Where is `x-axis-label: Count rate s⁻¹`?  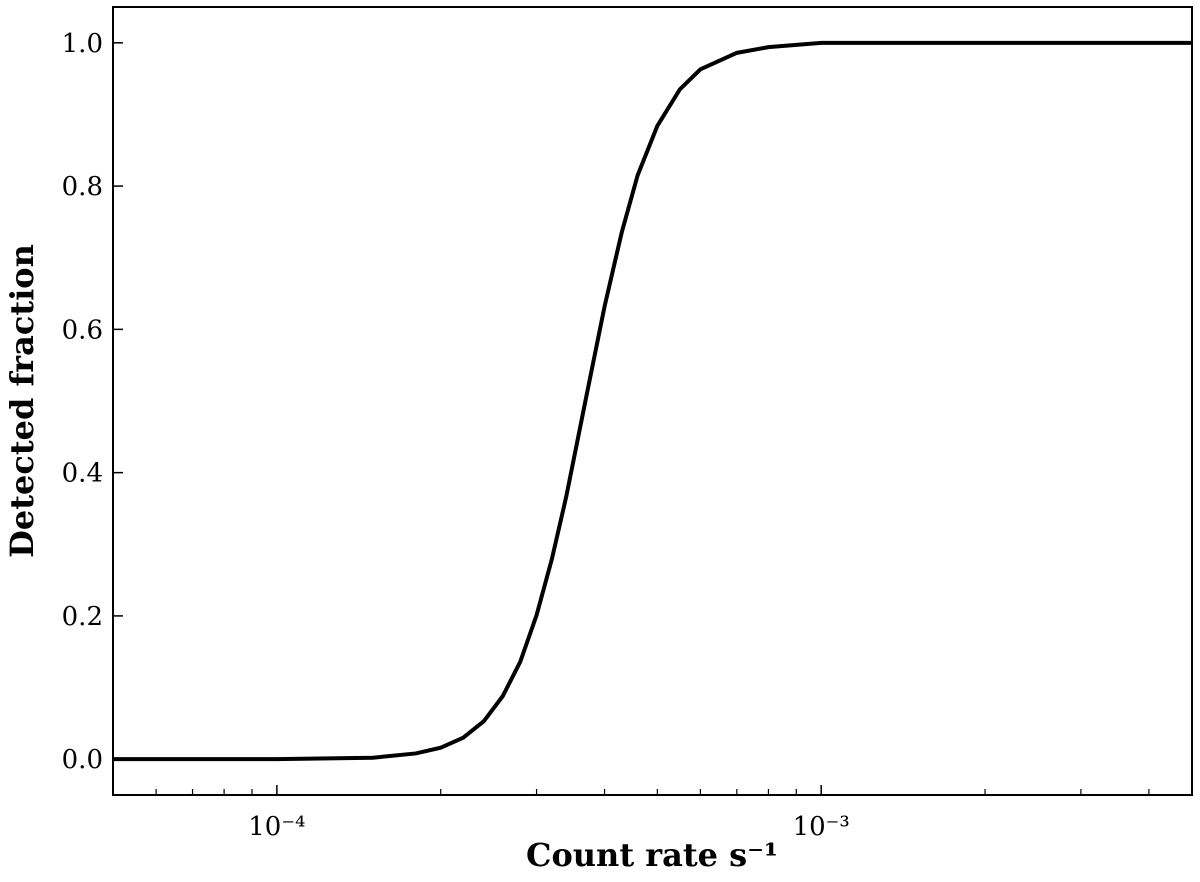 x-axis-label: Count rate s⁻¹ is located at coordinates (652, 855).